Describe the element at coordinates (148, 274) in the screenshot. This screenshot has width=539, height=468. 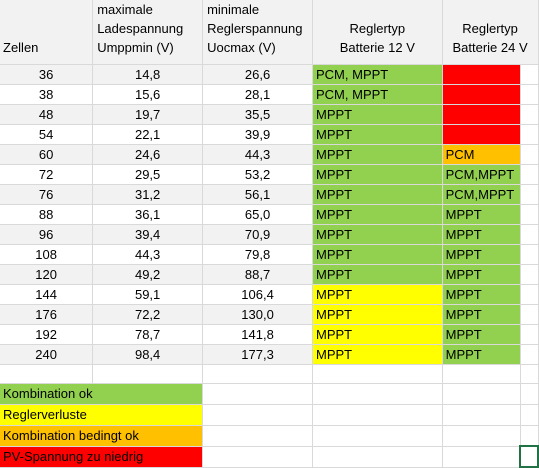
I see `cell-ladespannung: 49,2` at that location.